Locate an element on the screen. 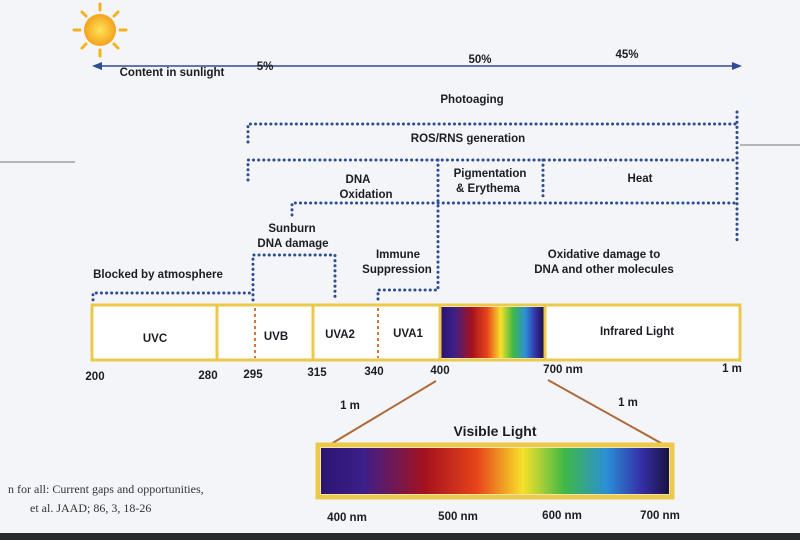  wavelength-label: 400 is located at coordinates (439, 371).